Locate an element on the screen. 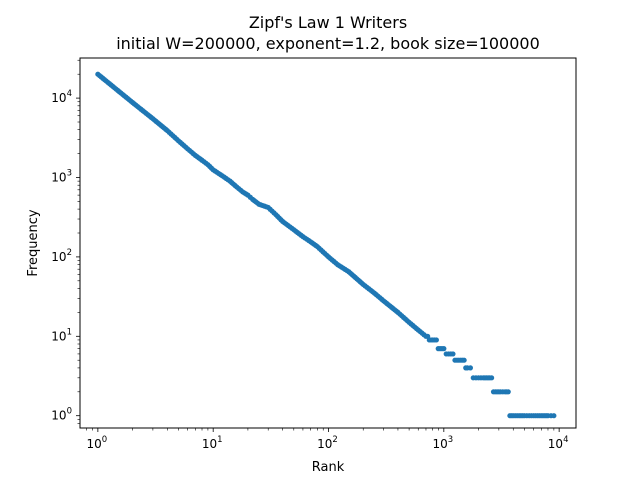 This screenshot has width=640, height=480. y-axis-label: Frequency is located at coordinates (33, 242).